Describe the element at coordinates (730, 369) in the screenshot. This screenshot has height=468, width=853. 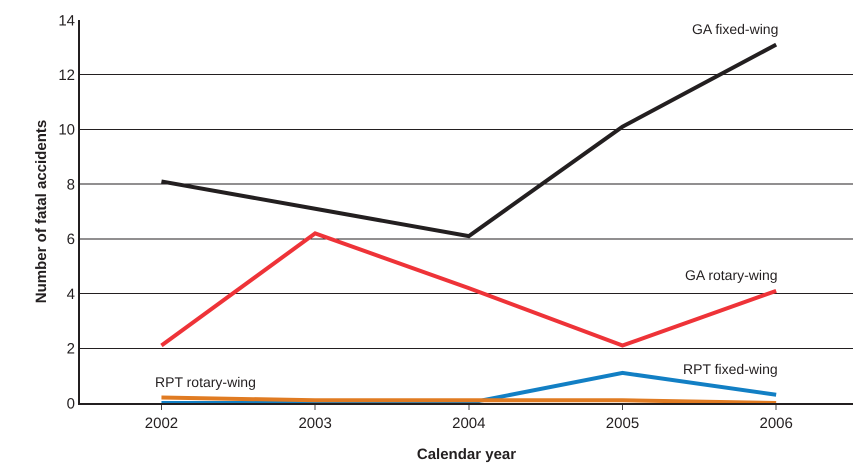
I see `series-label: RPT fixed-wing` at that location.